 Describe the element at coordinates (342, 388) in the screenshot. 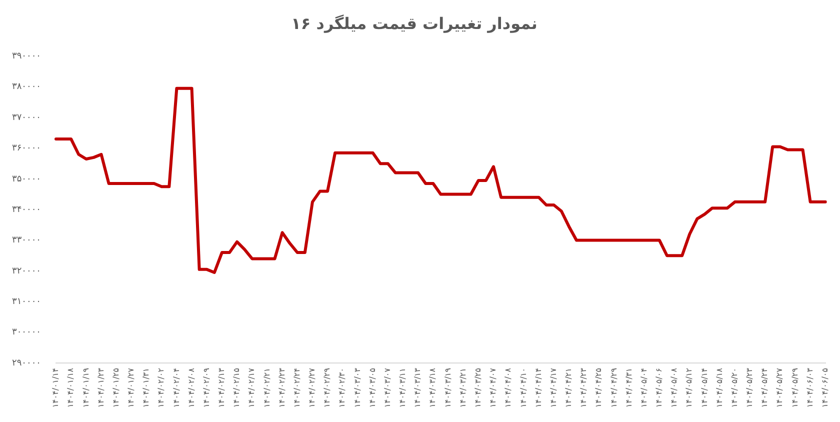

I see `x-tick-label: ۱۴۰۴/۰۲/۳۰` at that location.